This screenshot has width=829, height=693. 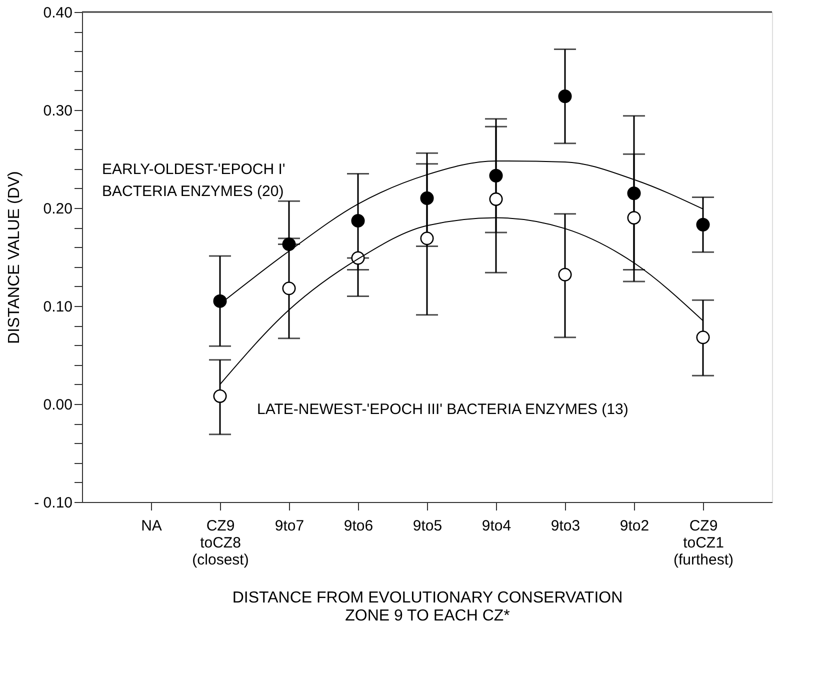 What do you see at coordinates (427, 526) in the screenshot?
I see `x-tick-label: 9to5` at bounding box center [427, 526].